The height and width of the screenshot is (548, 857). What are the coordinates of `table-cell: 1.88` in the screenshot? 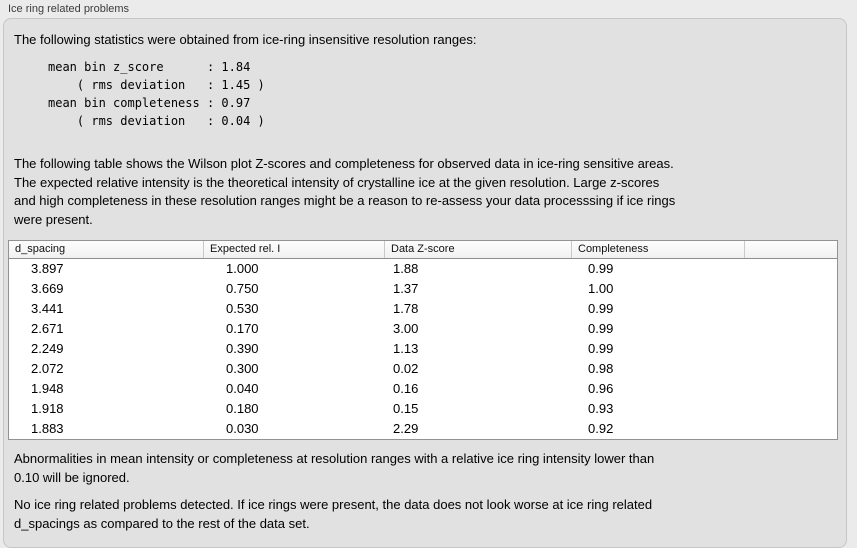 It's located at (406, 268).